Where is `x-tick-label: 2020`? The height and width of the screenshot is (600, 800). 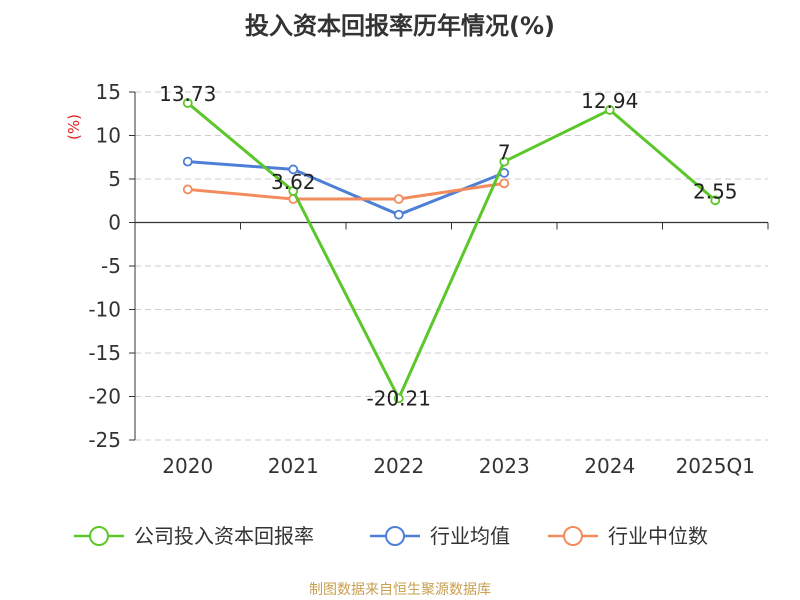
x-tick-label: 2020 is located at coordinates (187, 466).